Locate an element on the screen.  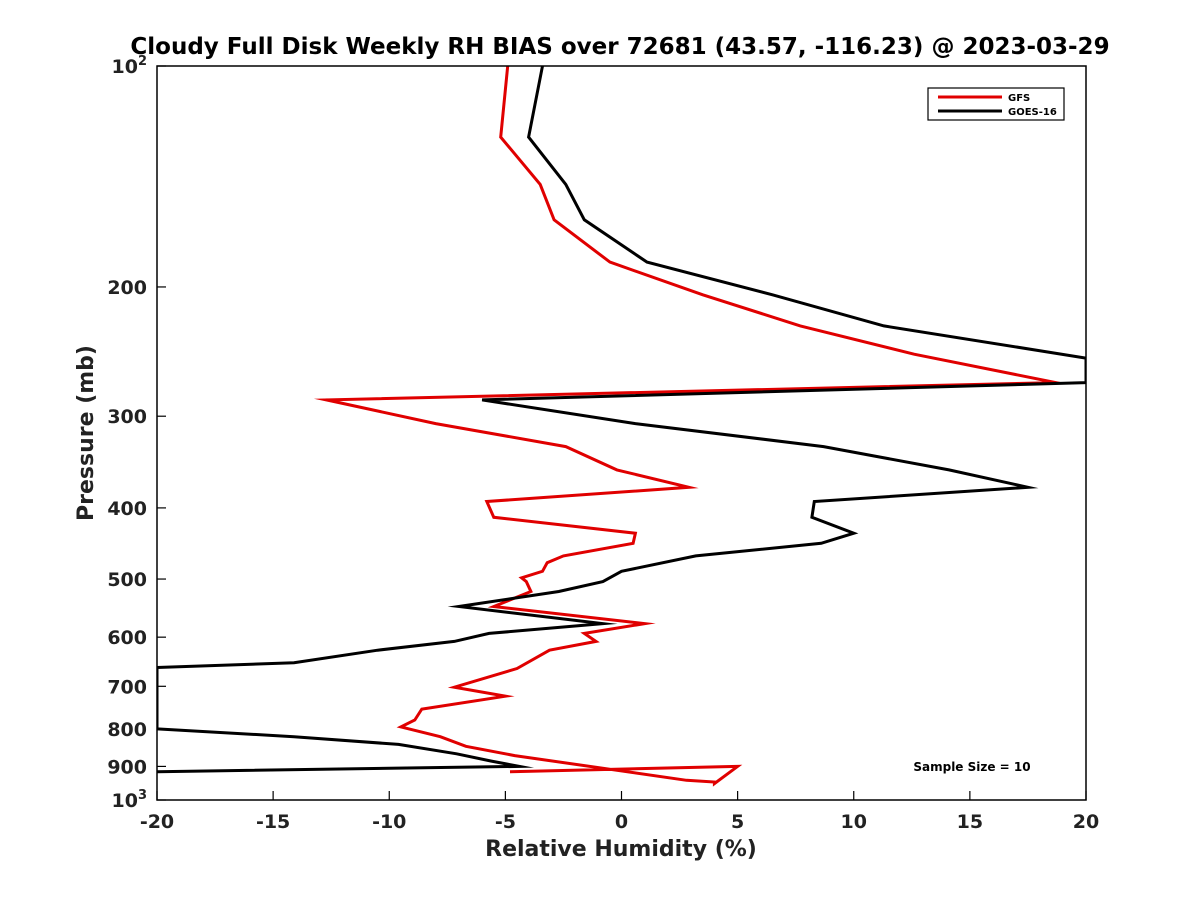
legend: GFS GOES-16 is located at coordinates (996, 104).